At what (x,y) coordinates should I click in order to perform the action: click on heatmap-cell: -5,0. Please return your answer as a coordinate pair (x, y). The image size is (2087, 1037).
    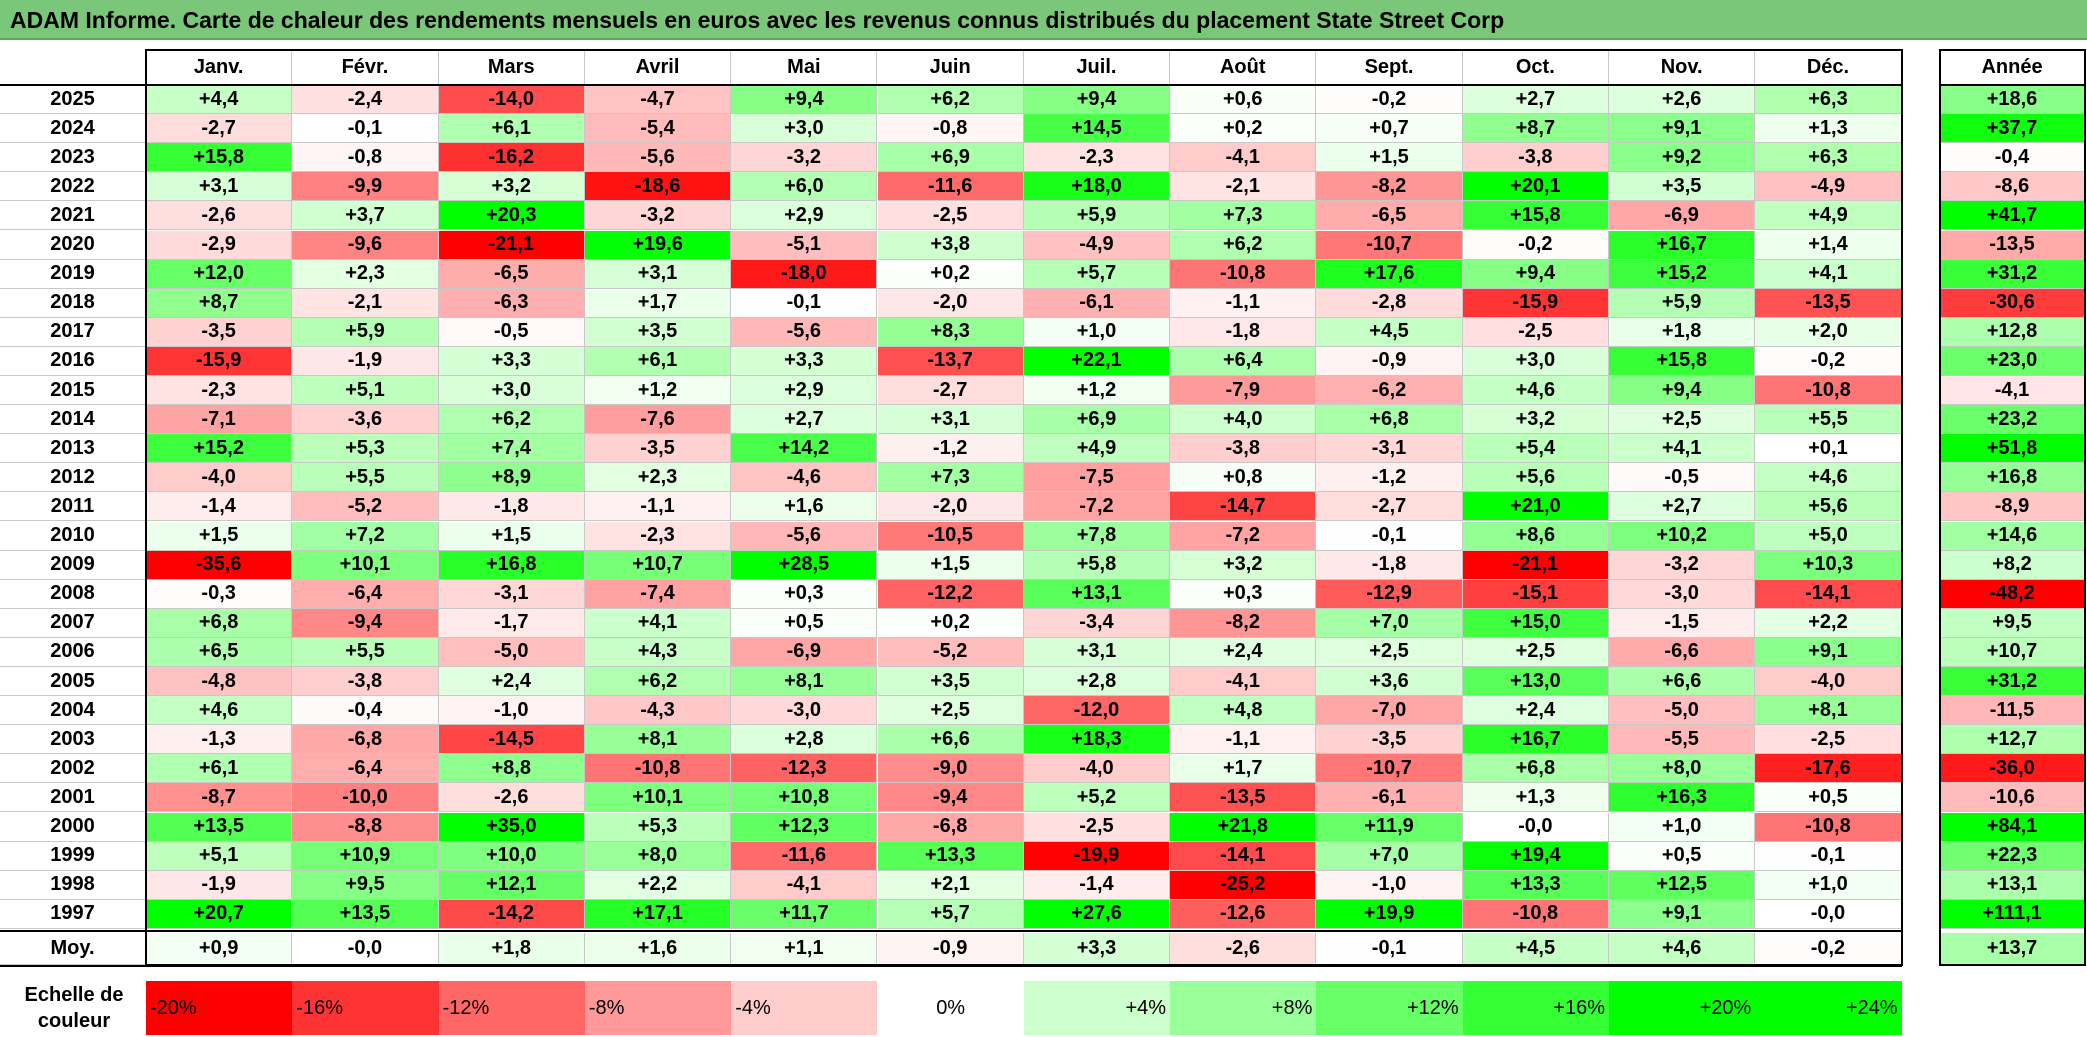
    Looking at the image, I should click on (1682, 711).